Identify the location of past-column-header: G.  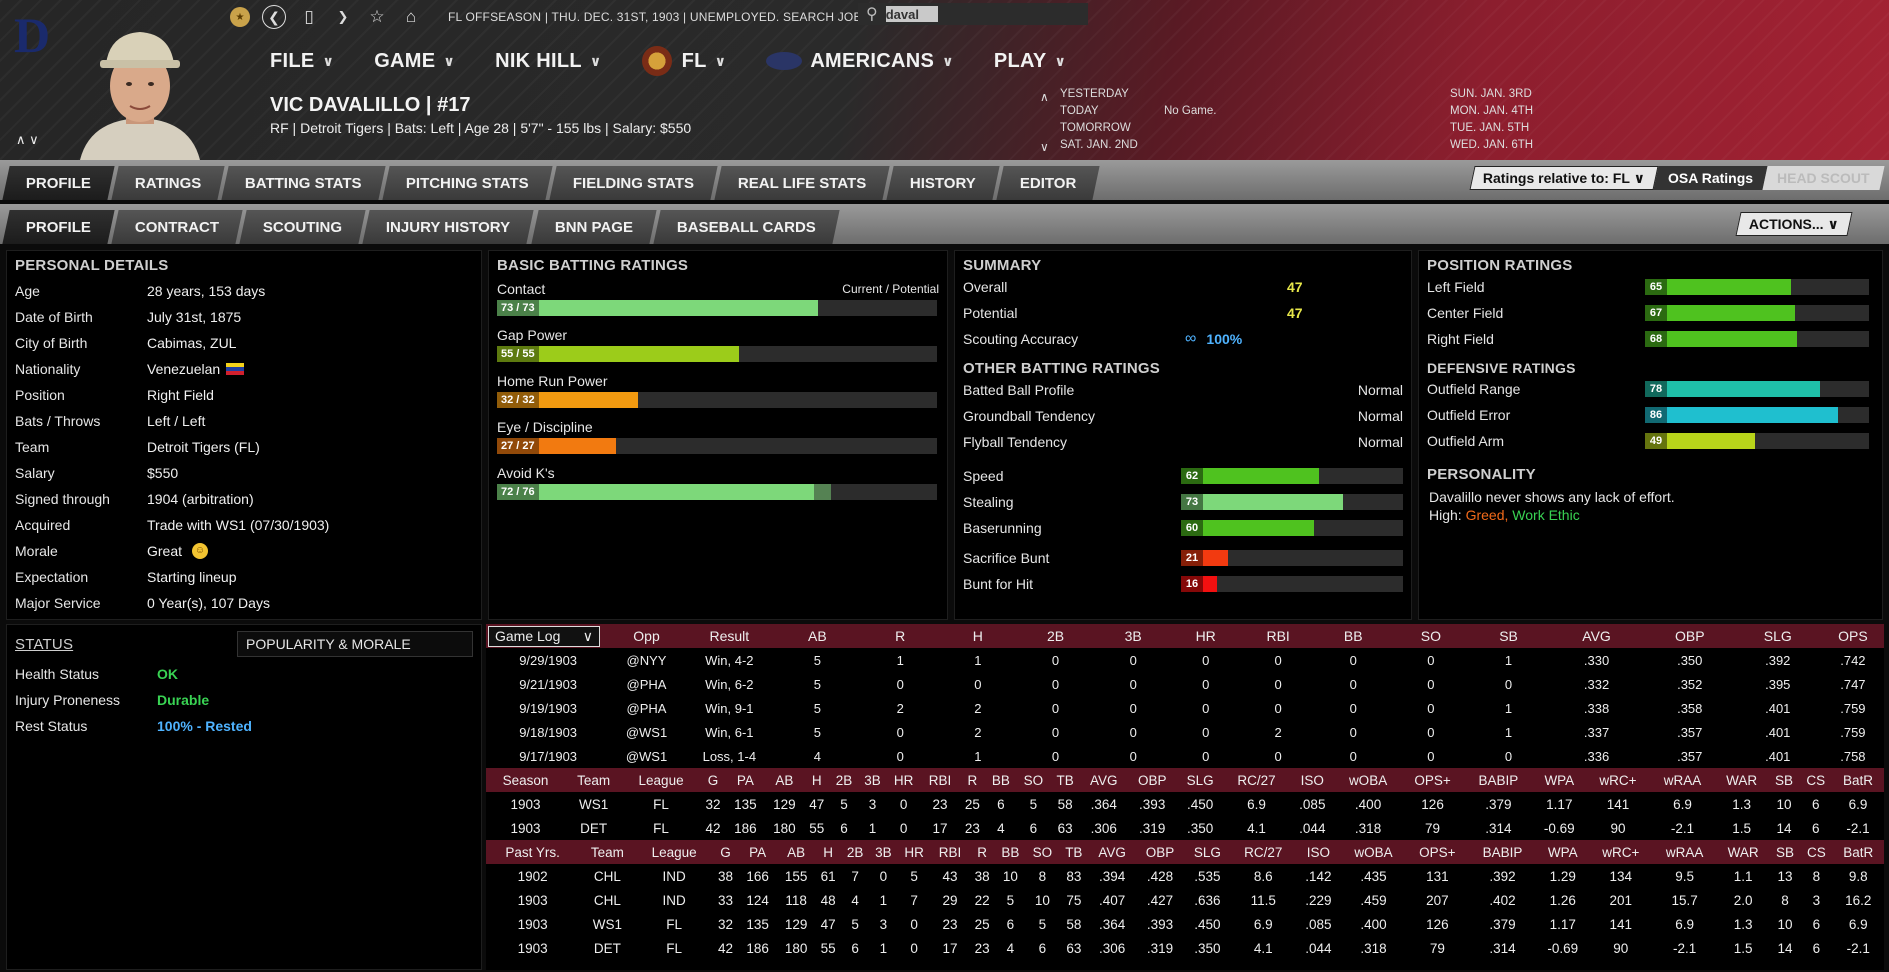
(725, 852).